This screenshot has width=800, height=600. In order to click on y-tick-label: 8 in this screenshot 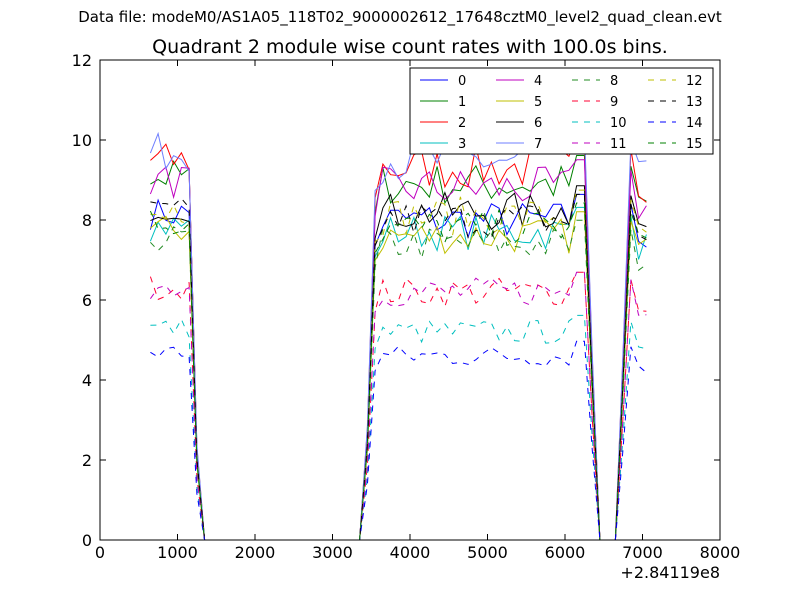, I will do `click(87, 220)`.